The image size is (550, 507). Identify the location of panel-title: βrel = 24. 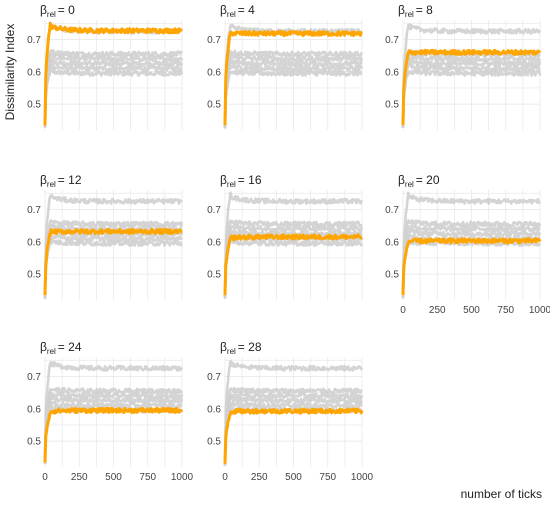
(61, 348).